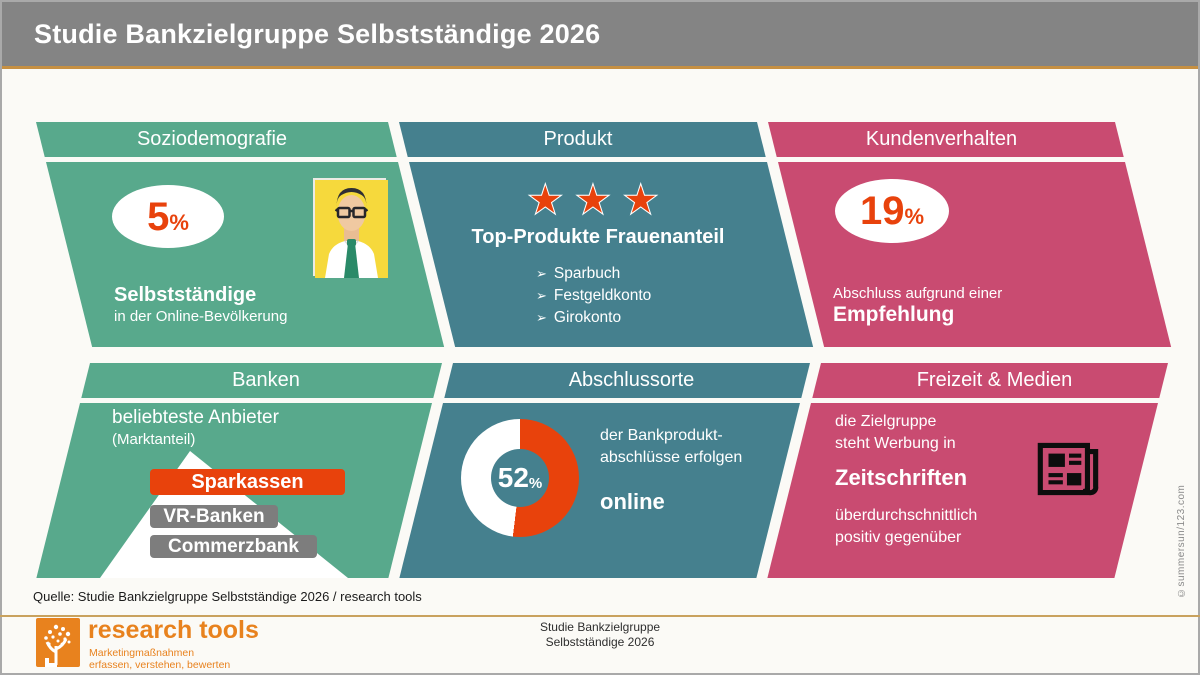 The image size is (1200, 675). Describe the element at coordinates (906, 527) in the screenshot. I see `media-caption-bottom: überdurchschnittlich positiv gegenüber` at that location.